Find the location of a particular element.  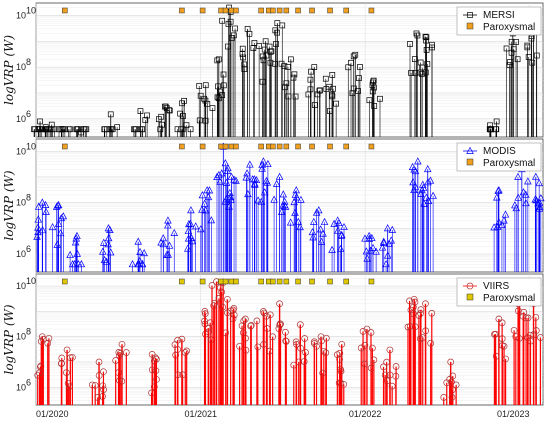

y-tick-exponent: 10 is located at coordinates (31, 281).